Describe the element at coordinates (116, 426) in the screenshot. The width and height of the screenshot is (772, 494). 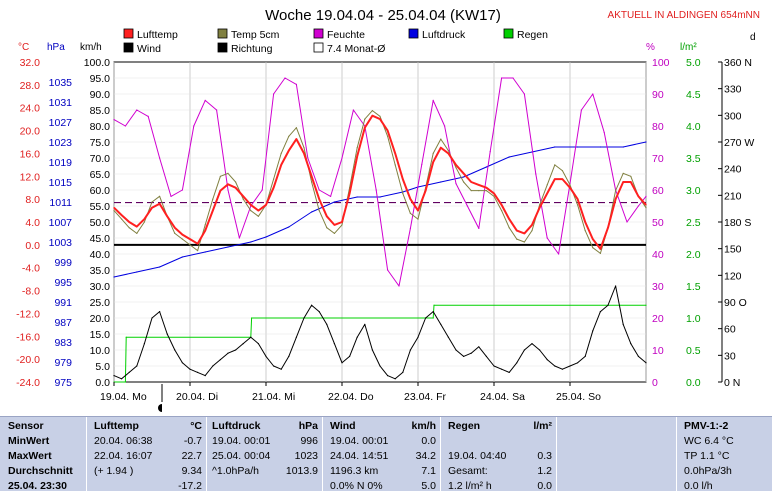
I see `footer-lufttemp-title: Lufttemp` at that location.